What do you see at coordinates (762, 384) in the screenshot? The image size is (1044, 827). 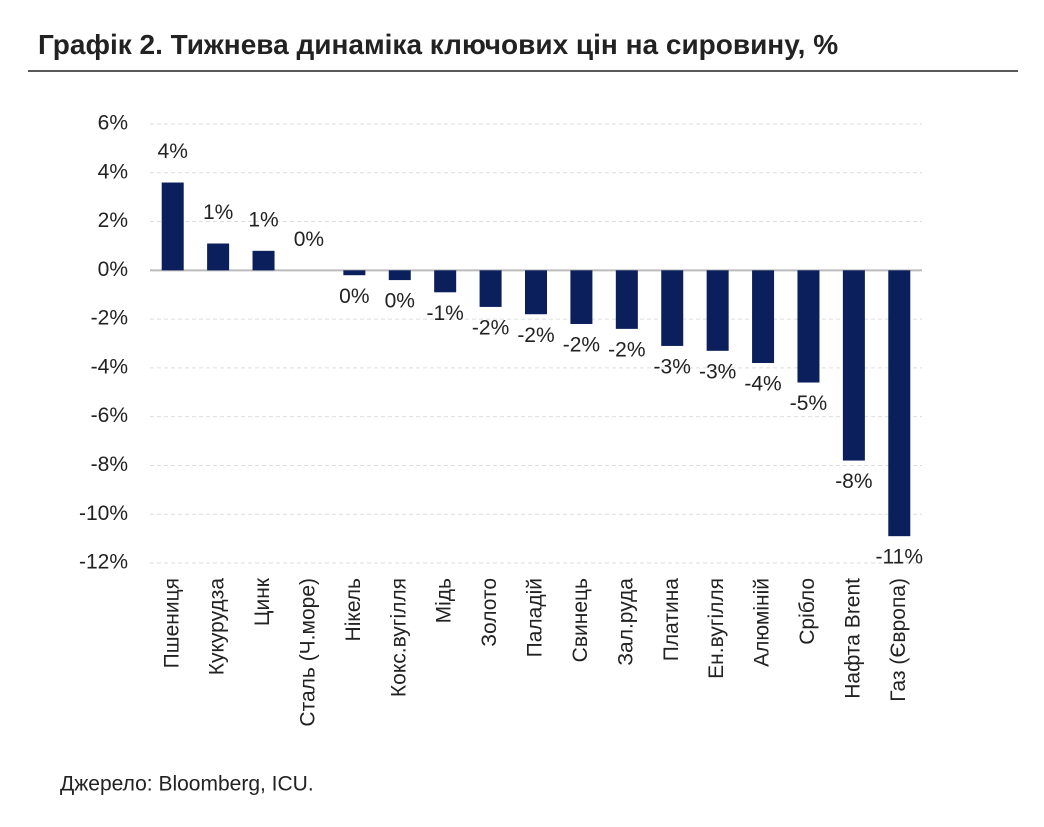 I see `value-label: -4%` at bounding box center [762, 384].